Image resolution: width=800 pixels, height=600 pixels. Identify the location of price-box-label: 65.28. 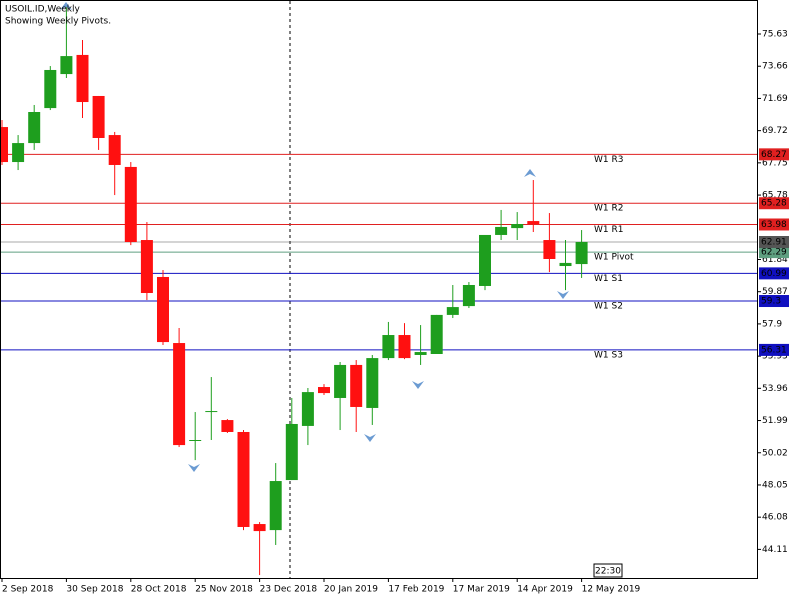
(774, 204).